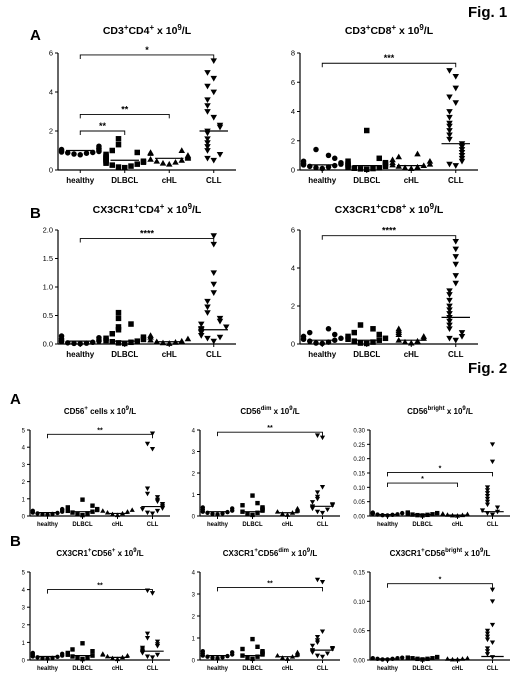  What do you see at coordinates (99, 553) in the screenshot?
I see `chart-title: CX3CR1+CD56+ x 109/L` at bounding box center [99, 553].